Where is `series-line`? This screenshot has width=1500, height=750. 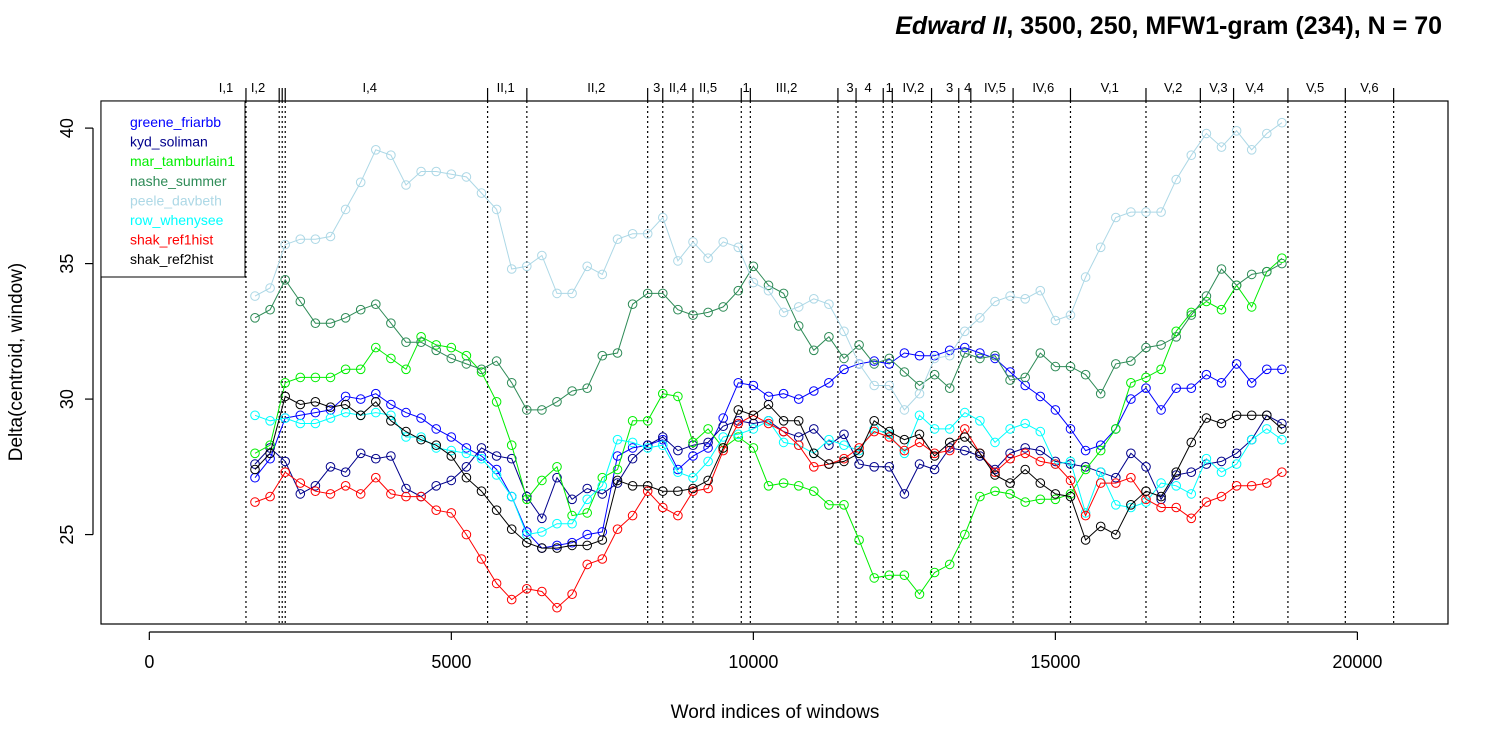 series-line is located at coordinates (768, 473).